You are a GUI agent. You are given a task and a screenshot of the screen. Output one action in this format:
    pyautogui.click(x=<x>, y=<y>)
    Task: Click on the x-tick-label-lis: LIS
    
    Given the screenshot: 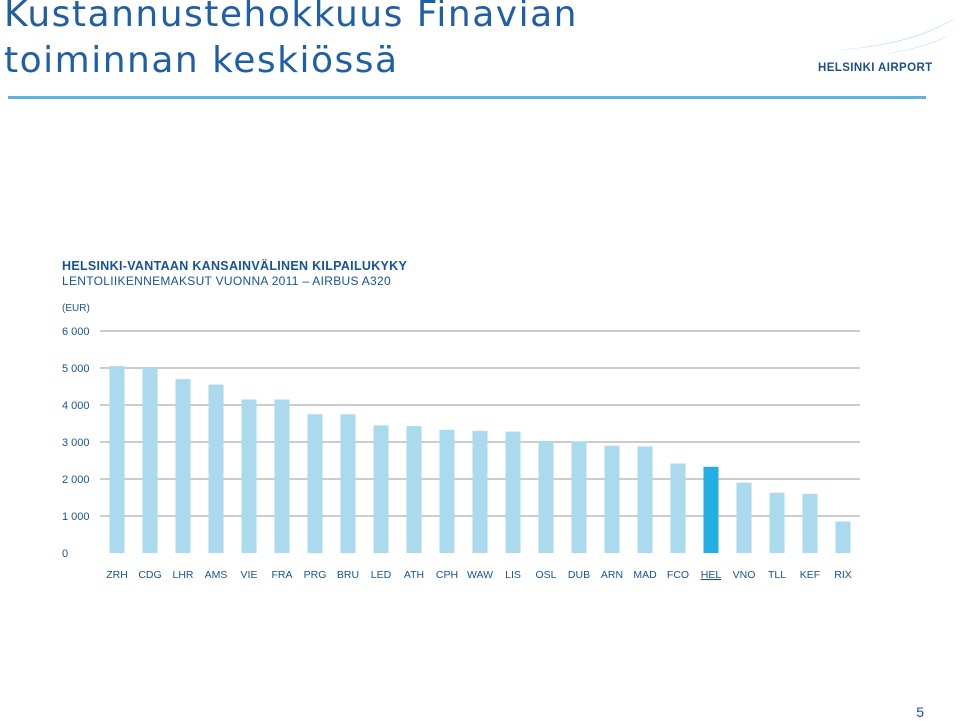 What is the action you would take?
    pyautogui.click(x=513, y=575)
    